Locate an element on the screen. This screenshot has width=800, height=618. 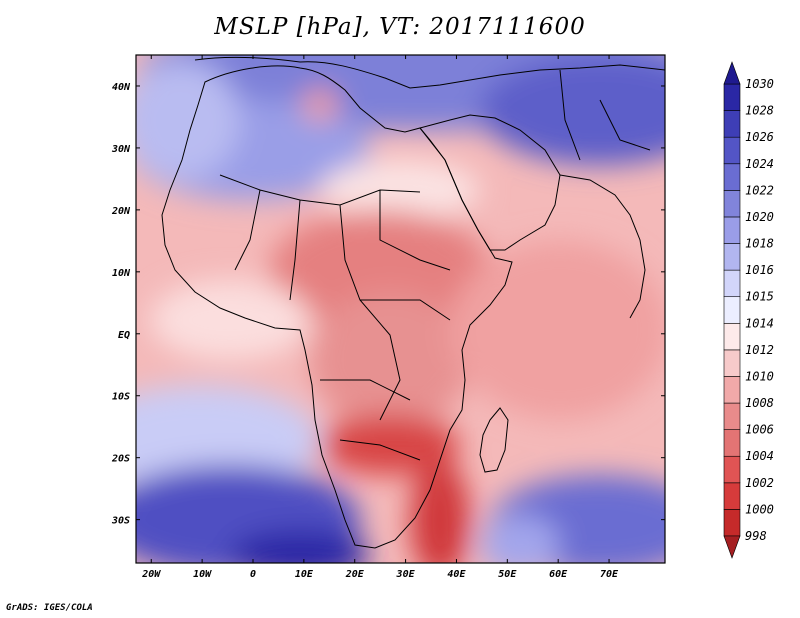
colorbar-label: 1000 is located at coordinates (759, 509).